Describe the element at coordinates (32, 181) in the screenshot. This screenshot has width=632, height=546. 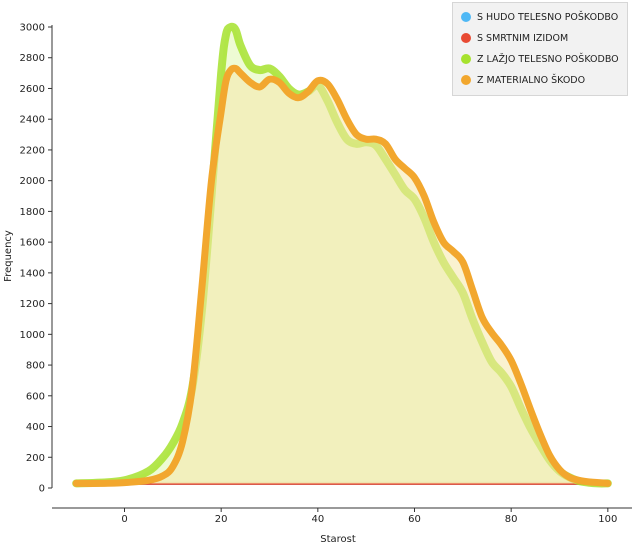
I see `y-tick-label: 2000` at that location.